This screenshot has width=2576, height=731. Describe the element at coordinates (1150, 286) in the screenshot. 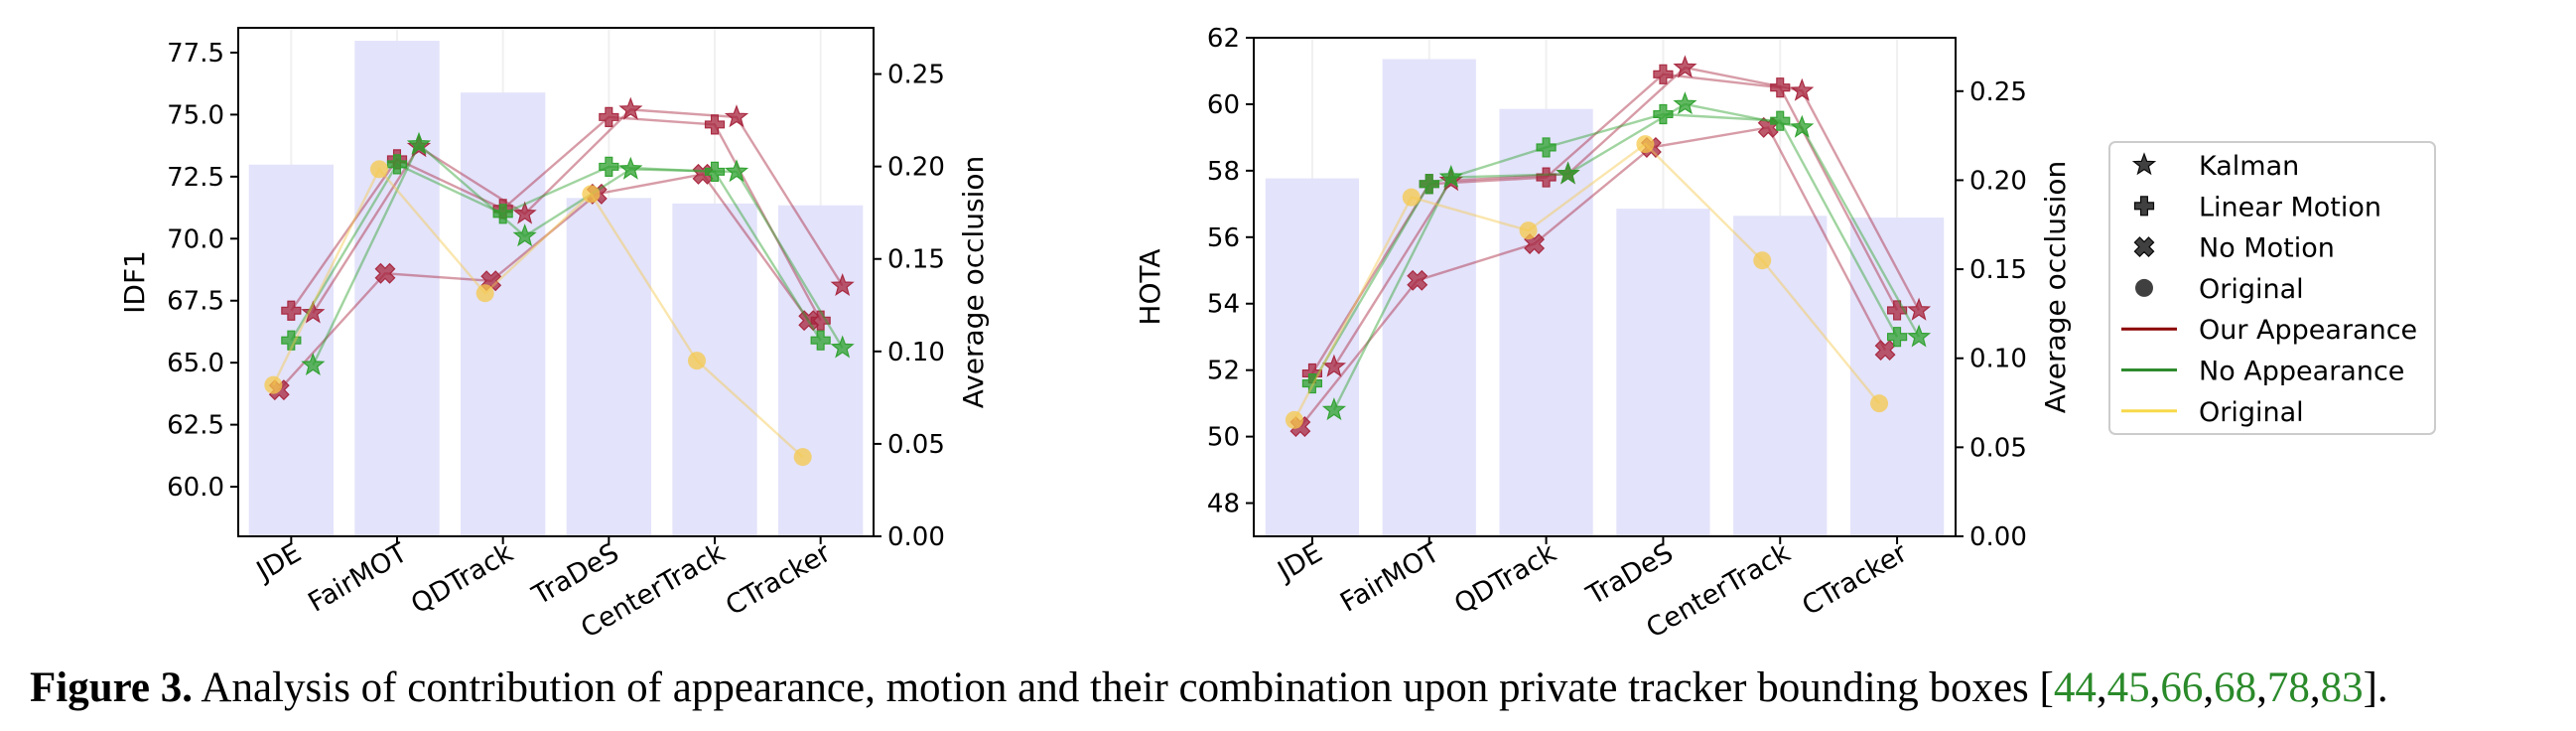

I see `y-axis-label: HOTA` at that location.